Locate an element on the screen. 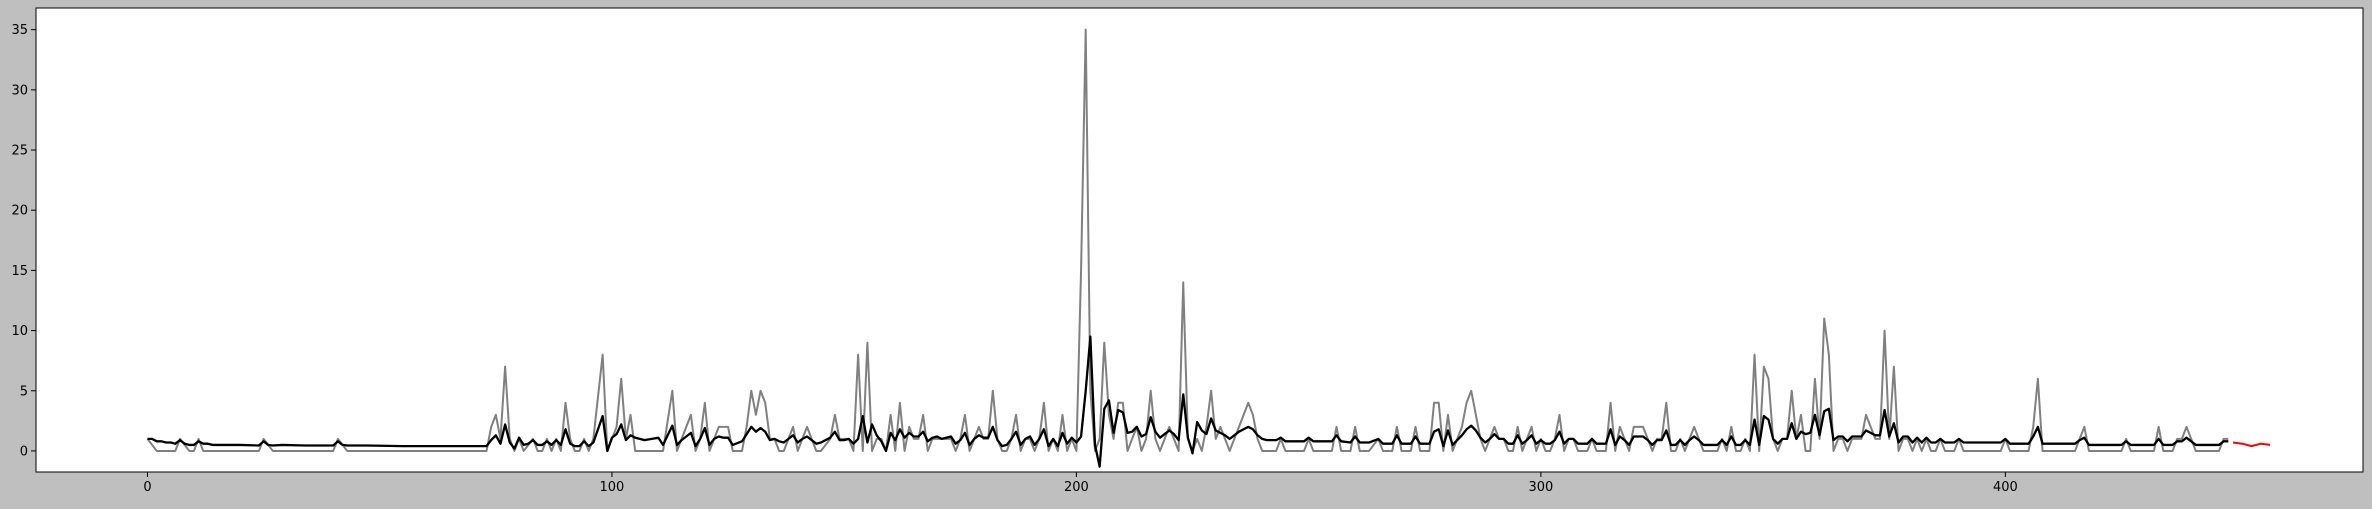  y-tick-label: 10 is located at coordinates (19, 331).